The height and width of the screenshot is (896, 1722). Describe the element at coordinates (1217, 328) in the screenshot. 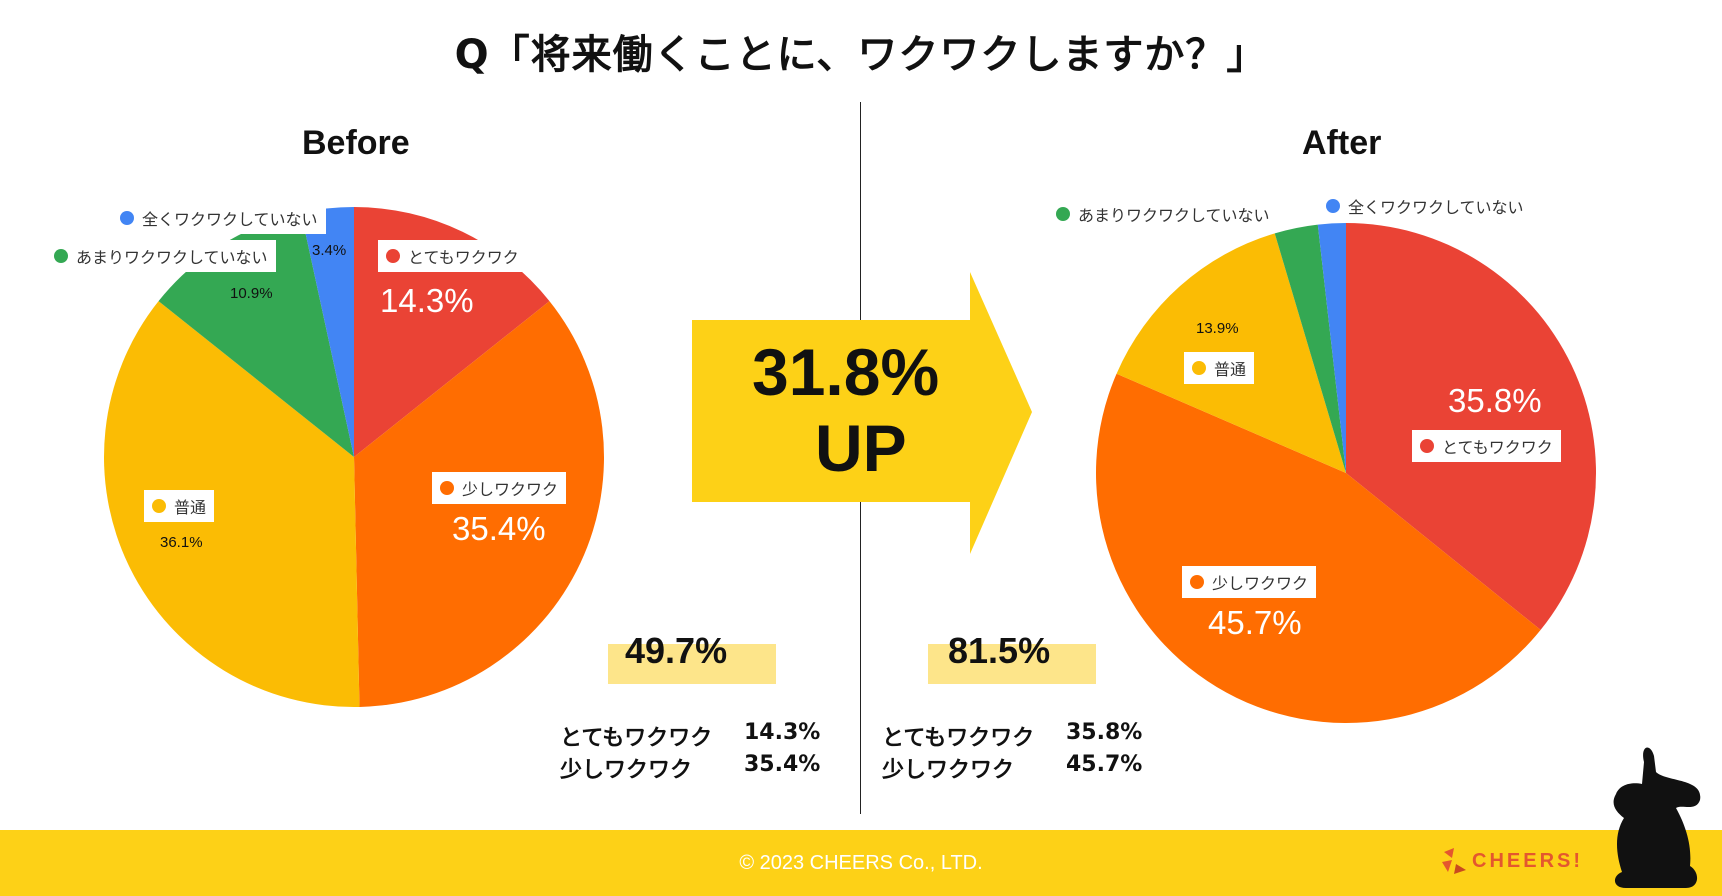

I see `after-pct-futsu: 13.9%` at that location.